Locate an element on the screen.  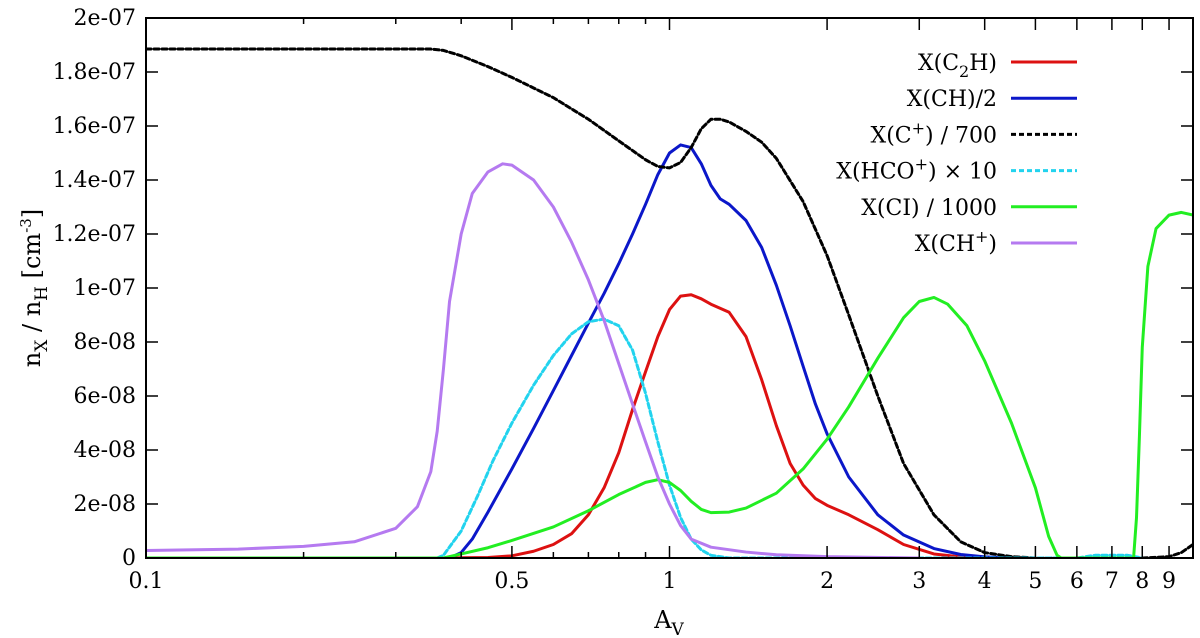
legend-item-chplus: X(CH+) is located at coordinates (996, 242).